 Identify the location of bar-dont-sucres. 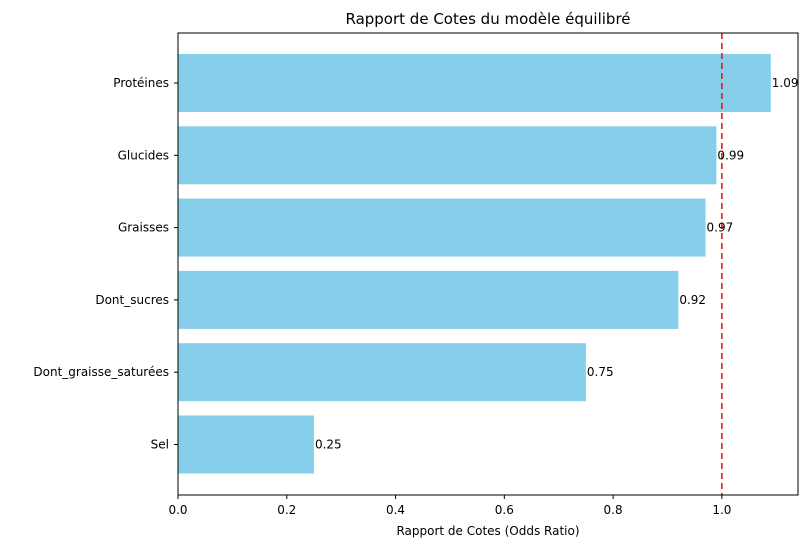
(428, 299).